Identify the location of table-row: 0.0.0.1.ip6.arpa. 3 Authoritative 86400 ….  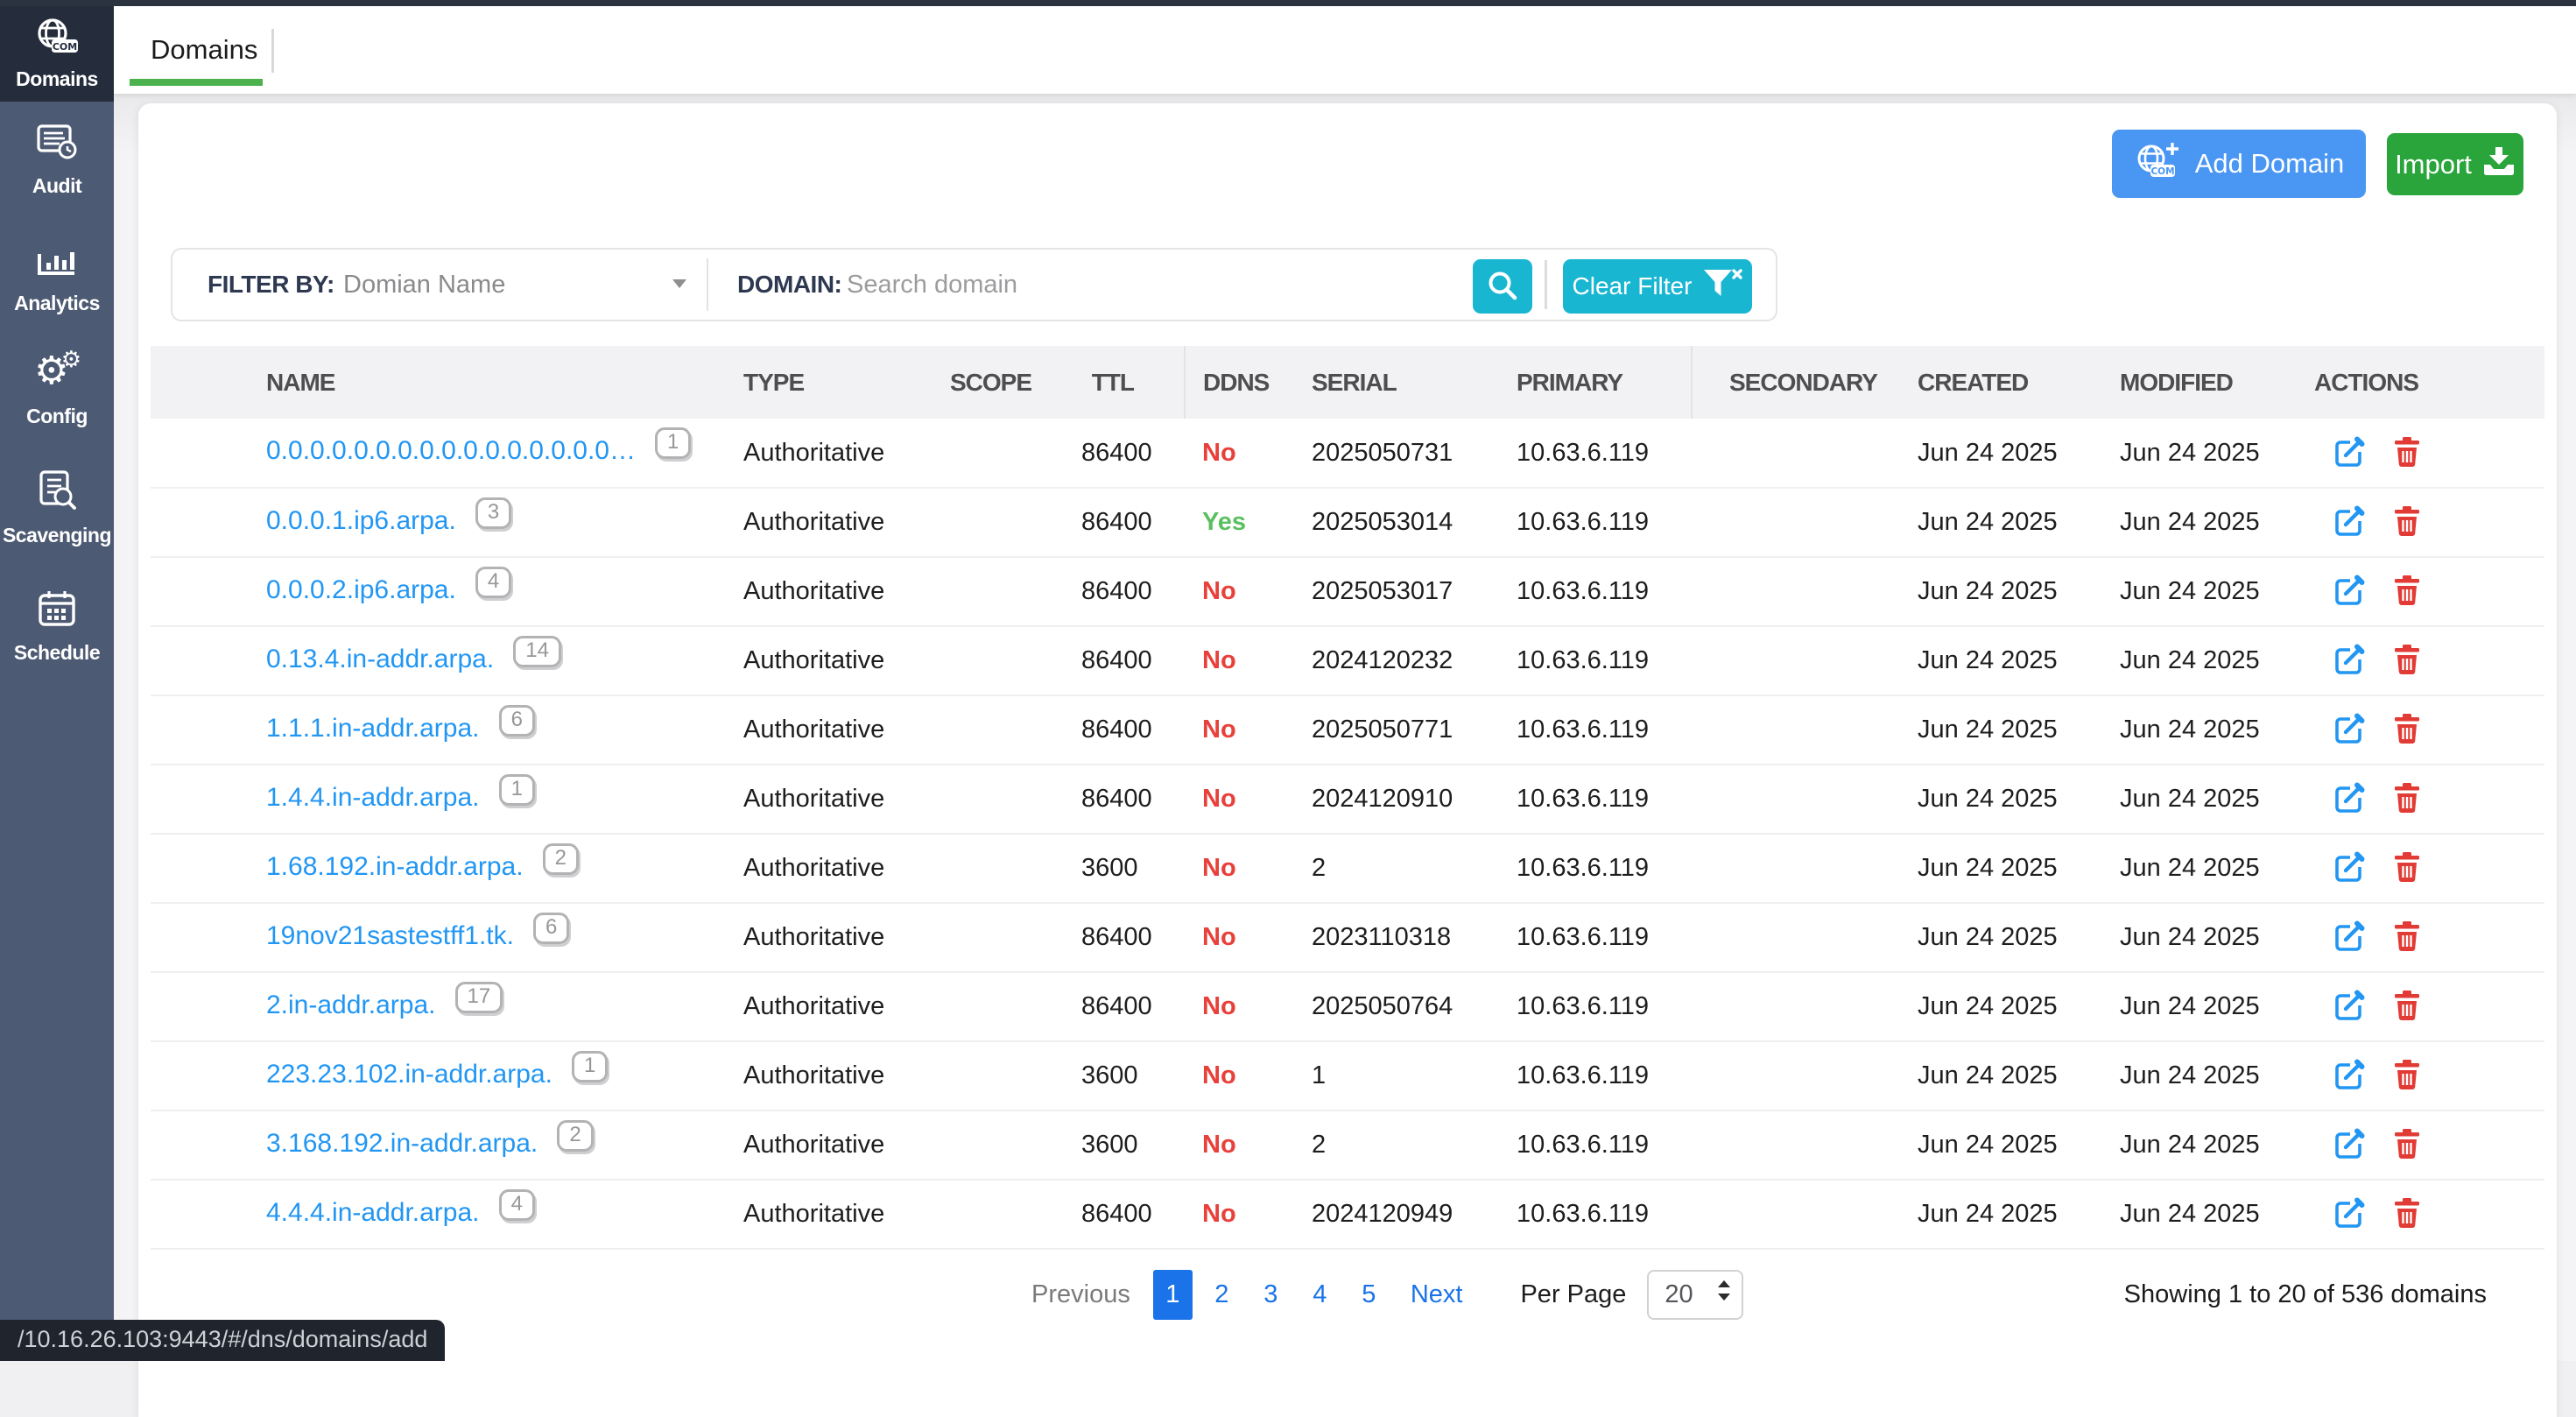
(1347, 522).